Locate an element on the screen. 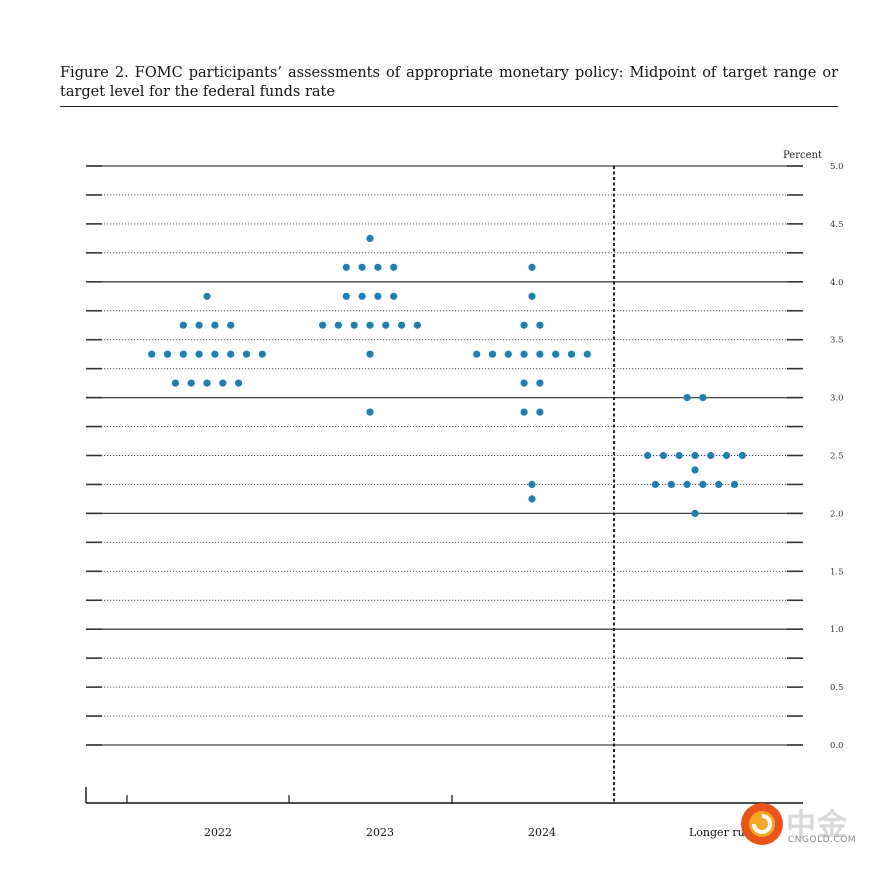  y-tick-label: 1.5 is located at coordinates (837, 572).